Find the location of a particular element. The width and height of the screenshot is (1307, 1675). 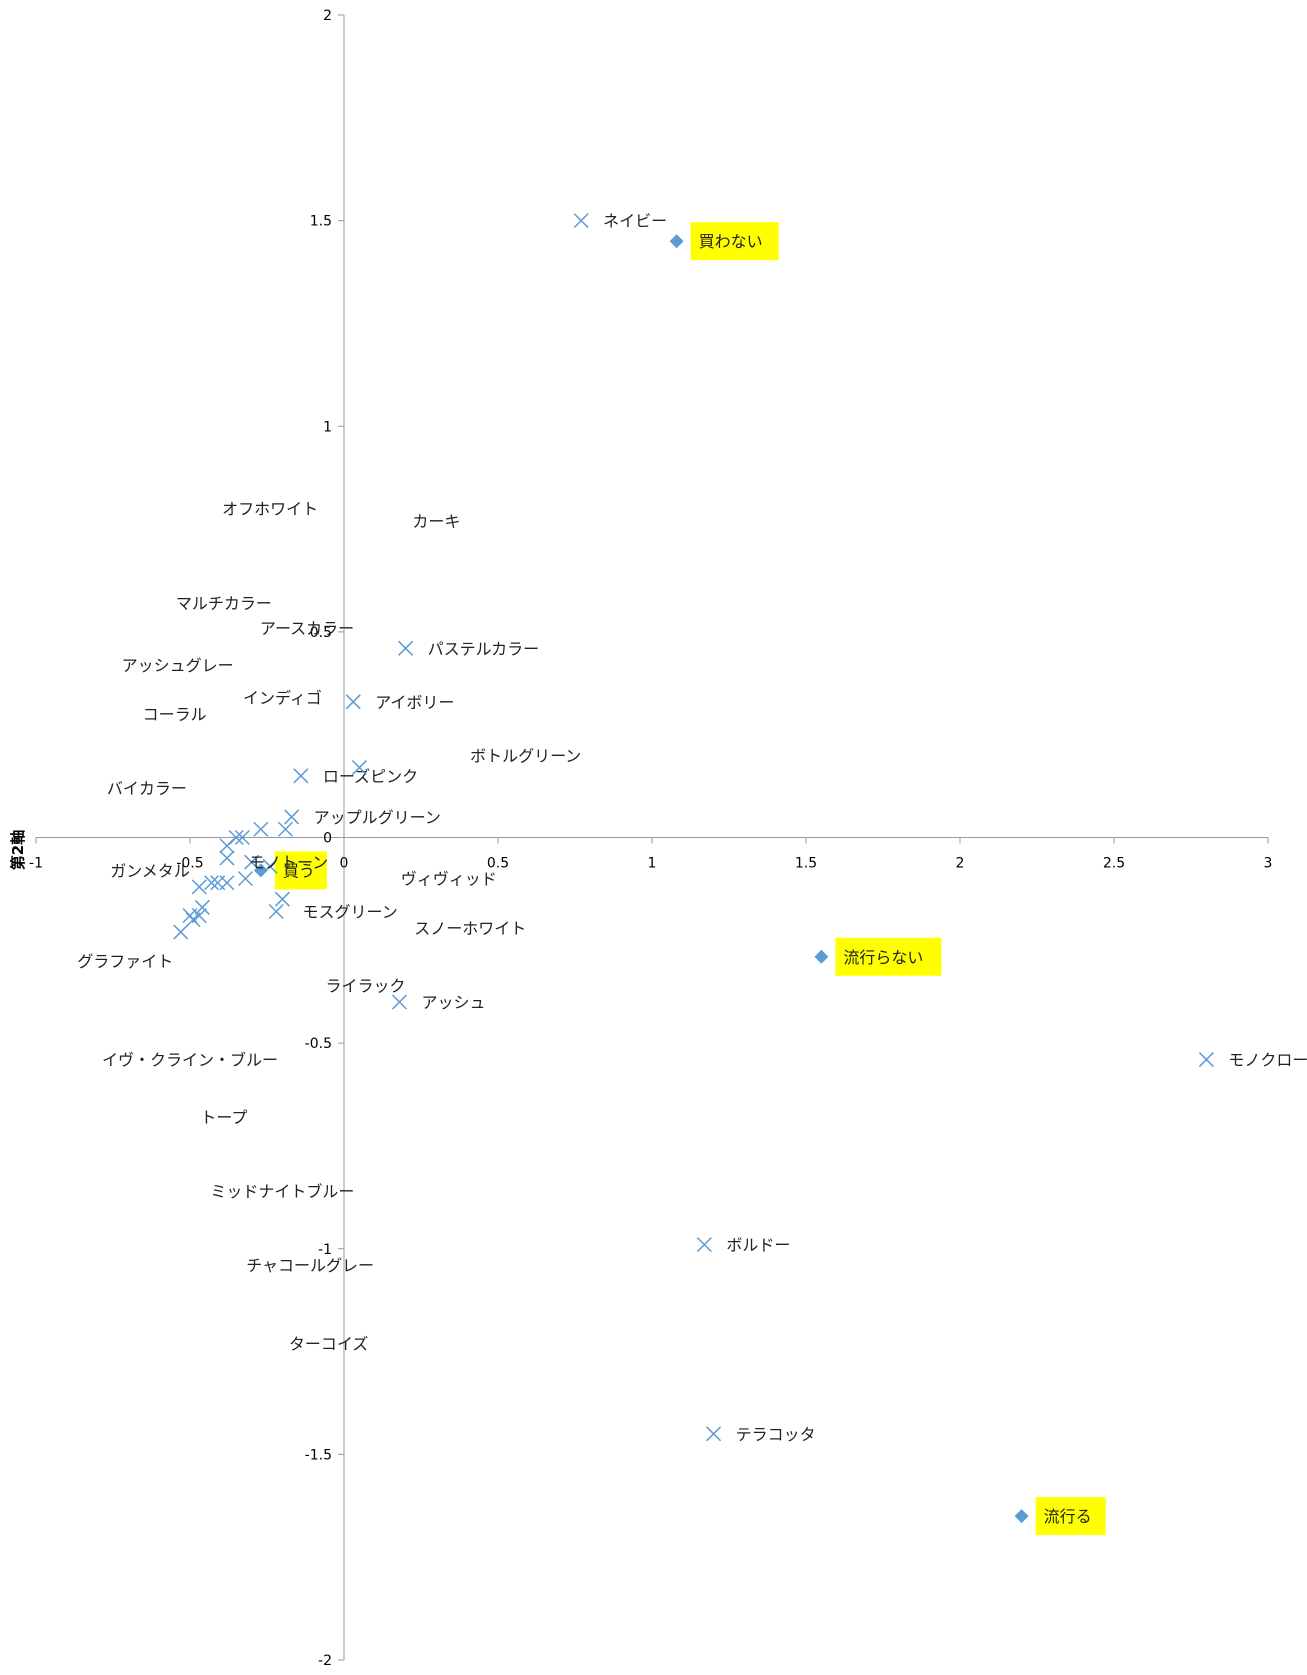

annotation-label: バイカラー is located at coordinates (147, 788).